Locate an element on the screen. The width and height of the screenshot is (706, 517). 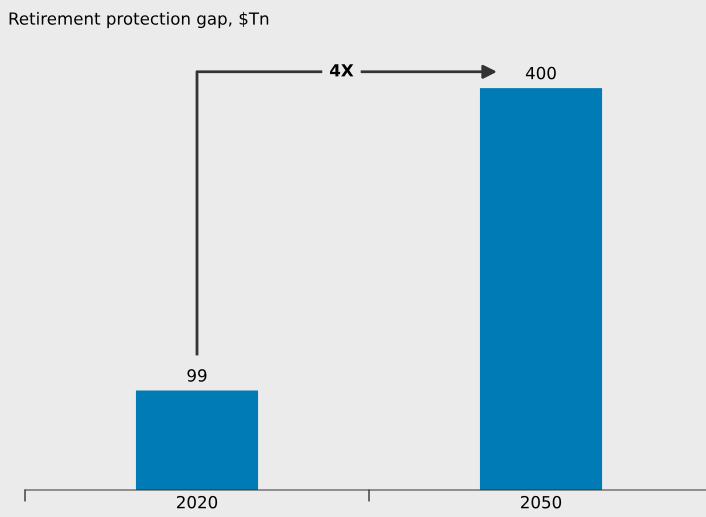
x-tick-label: 2050 is located at coordinates (541, 502).